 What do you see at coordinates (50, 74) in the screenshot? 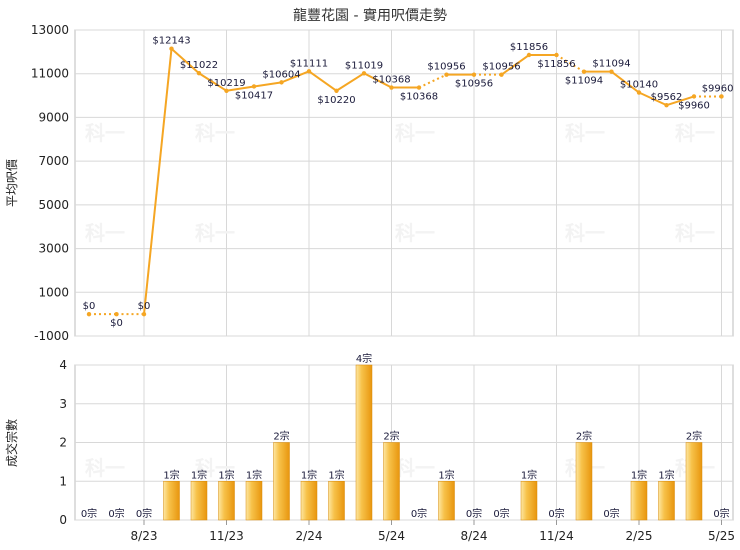
I see `price-y-tick-label: 11000` at bounding box center [50, 74].